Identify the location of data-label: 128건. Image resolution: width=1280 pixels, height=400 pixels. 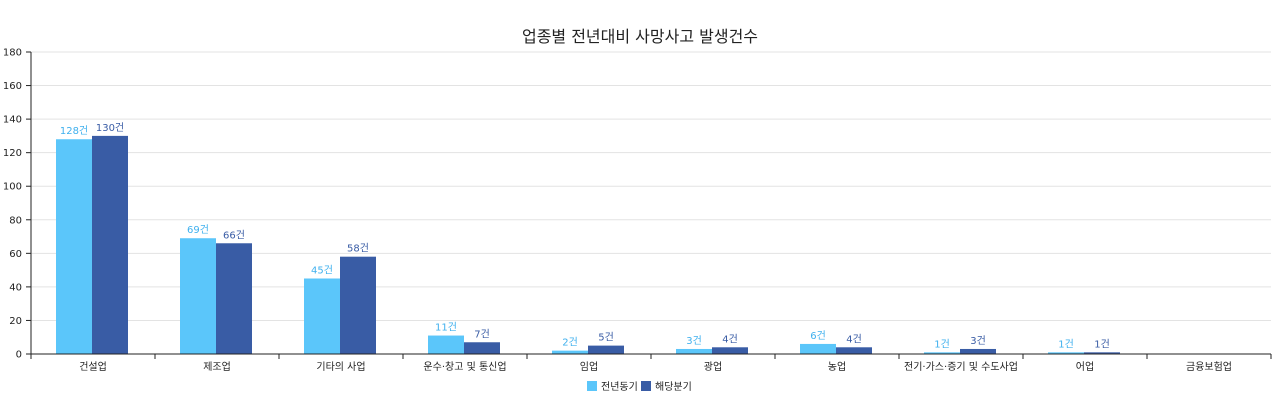
(74, 131).